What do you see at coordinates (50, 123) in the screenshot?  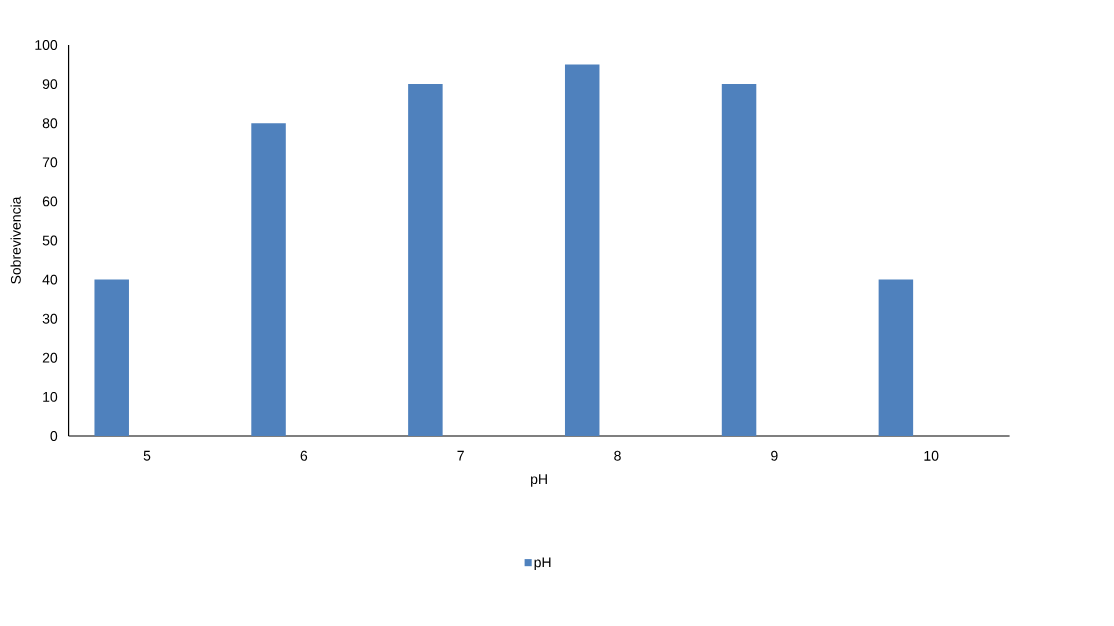 I see `y-tick-label: 80` at bounding box center [50, 123].